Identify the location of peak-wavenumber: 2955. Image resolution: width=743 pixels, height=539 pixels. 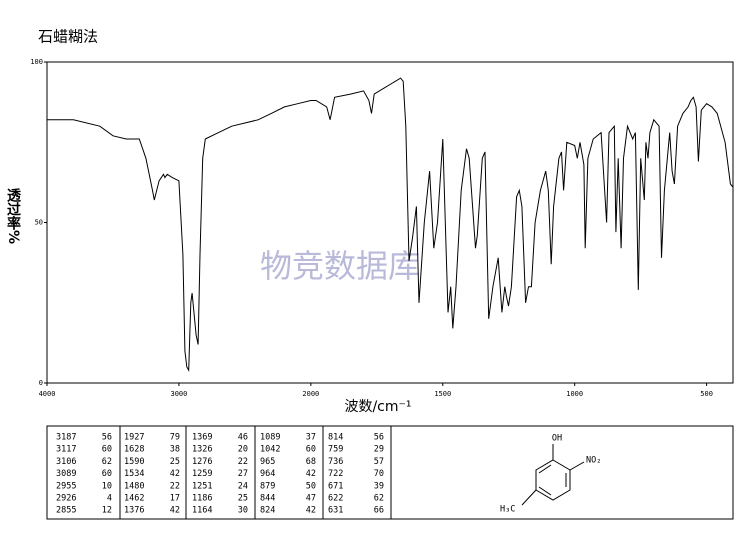
(66, 486).